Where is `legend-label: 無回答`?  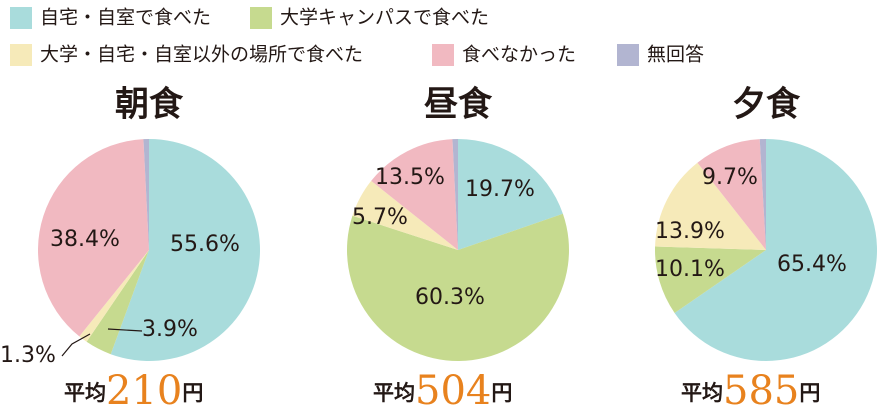
legend-label: 無回答 is located at coordinates (675, 55).